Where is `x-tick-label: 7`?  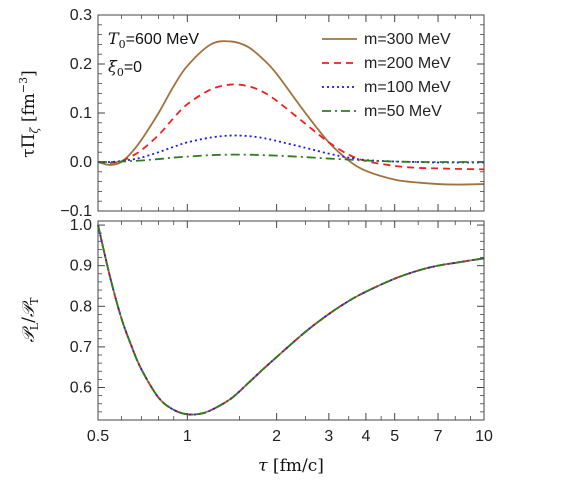
x-tick-label: 7 is located at coordinates (438, 436).